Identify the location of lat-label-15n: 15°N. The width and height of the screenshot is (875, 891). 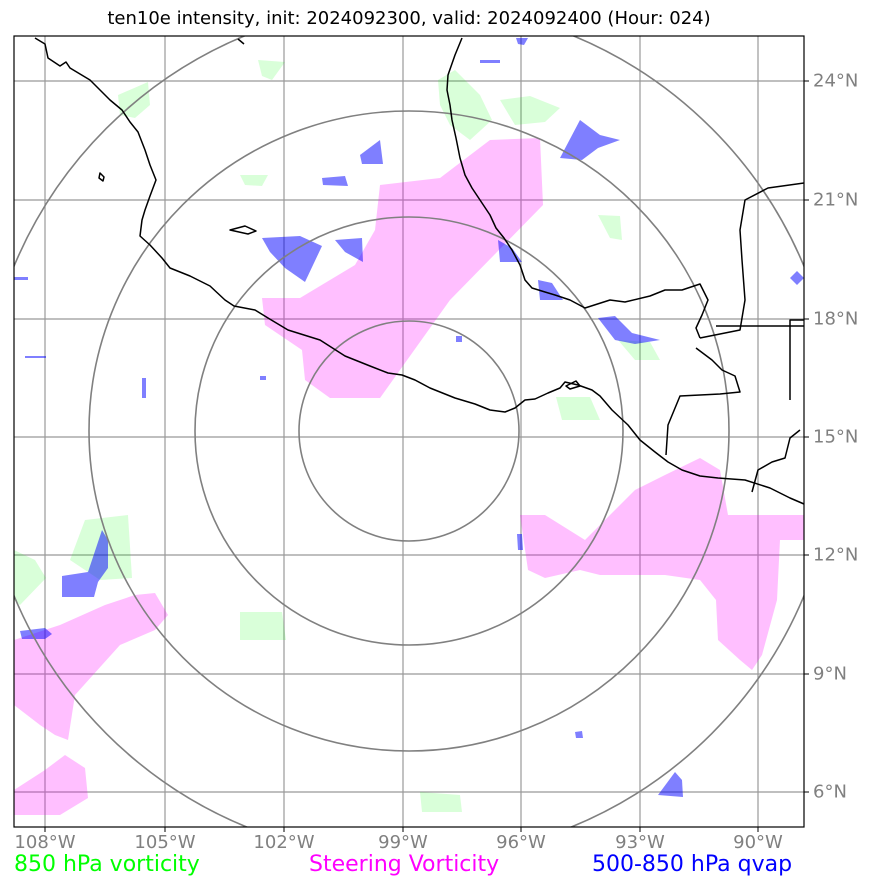
(836, 437).